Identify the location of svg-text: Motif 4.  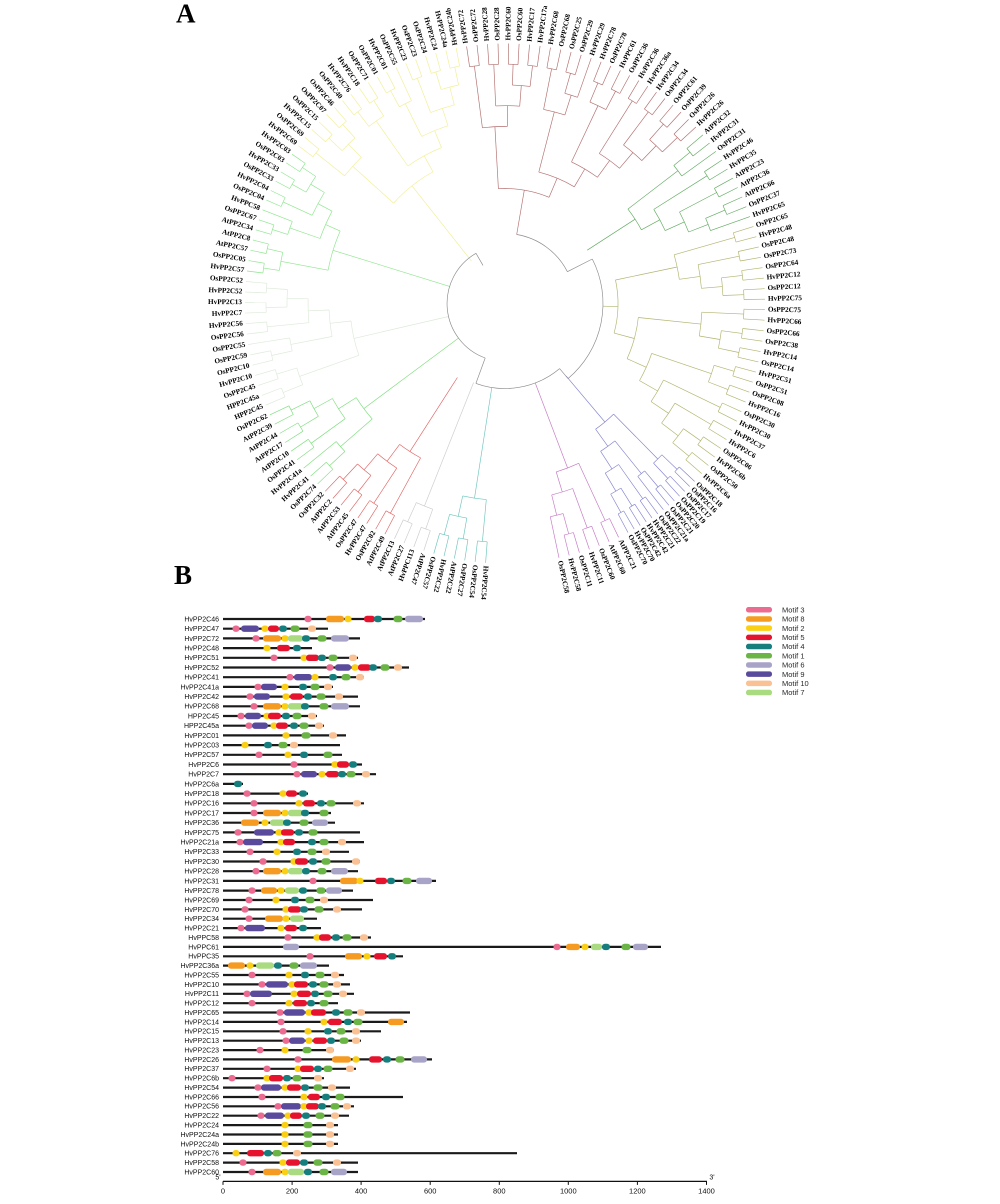
(793, 646).